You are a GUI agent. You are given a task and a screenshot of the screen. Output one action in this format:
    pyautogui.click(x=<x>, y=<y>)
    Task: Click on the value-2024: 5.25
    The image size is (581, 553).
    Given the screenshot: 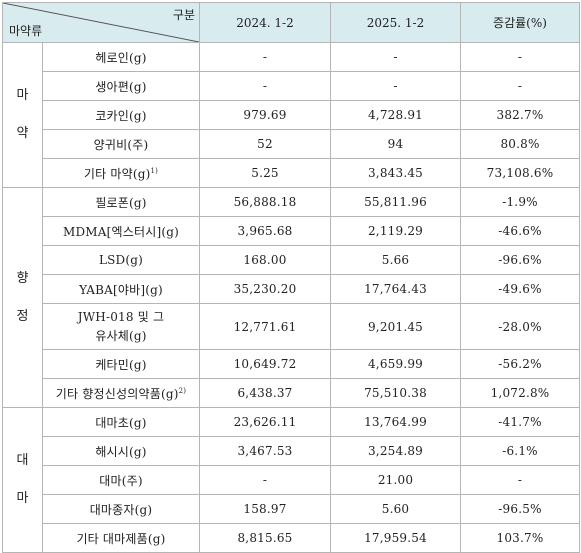 What is the action you would take?
    pyautogui.click(x=265, y=173)
    